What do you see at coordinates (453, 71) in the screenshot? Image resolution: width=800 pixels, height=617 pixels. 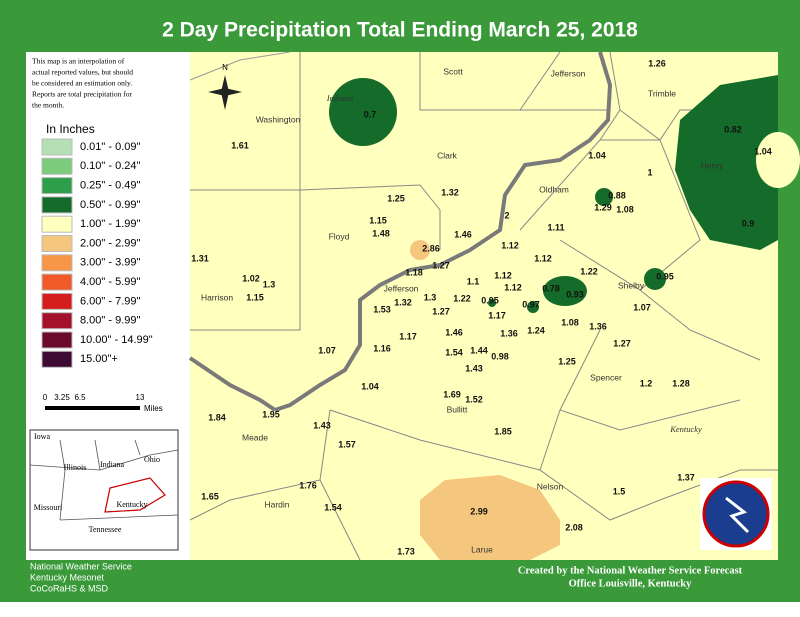 I see `county-label: Scott` at bounding box center [453, 71].